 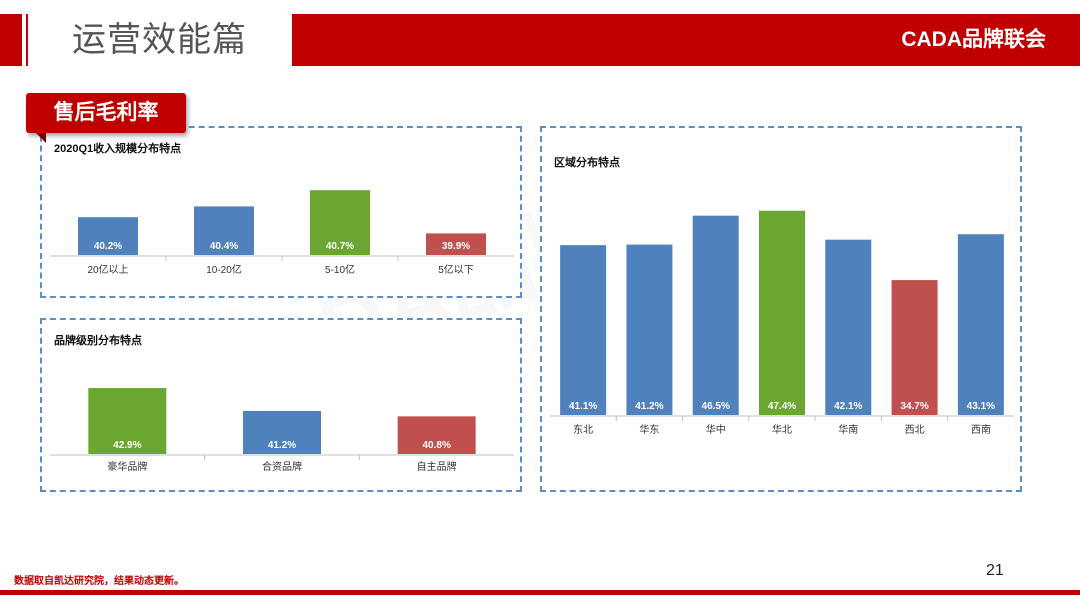 What do you see at coordinates (340, 269) in the screenshot?
I see `category-label: 5-10亿` at bounding box center [340, 269].